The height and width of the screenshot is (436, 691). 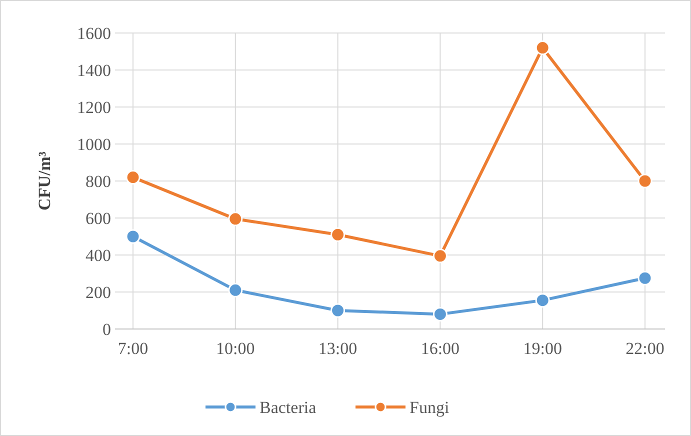 I want to click on legend-label: Bacteria, so click(x=288, y=407).